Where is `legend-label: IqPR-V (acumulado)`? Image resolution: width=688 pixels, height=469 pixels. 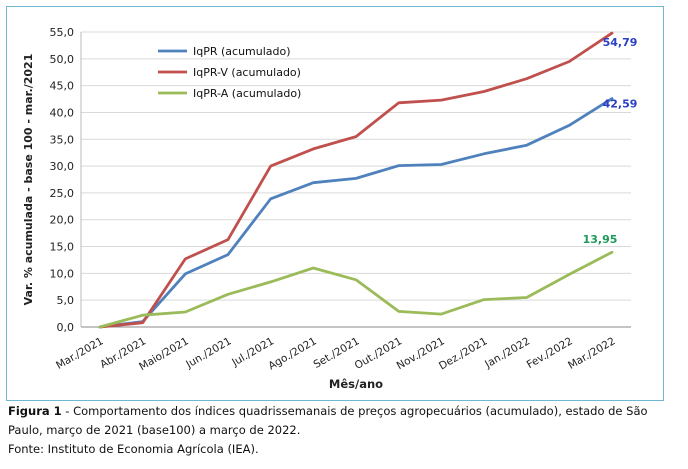 legend-label: IqPR-V (acumulado) is located at coordinates (247, 72).